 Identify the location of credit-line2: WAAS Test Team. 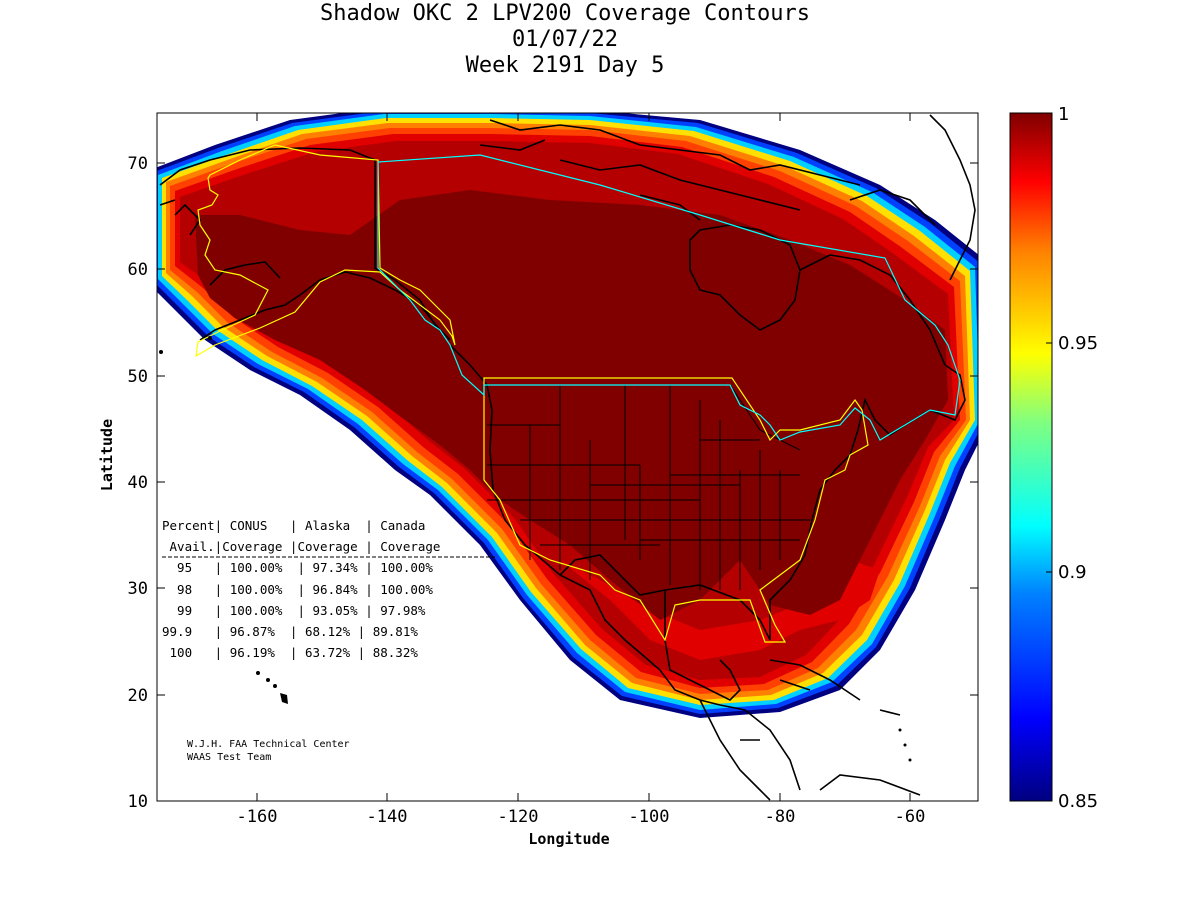
(229, 757).